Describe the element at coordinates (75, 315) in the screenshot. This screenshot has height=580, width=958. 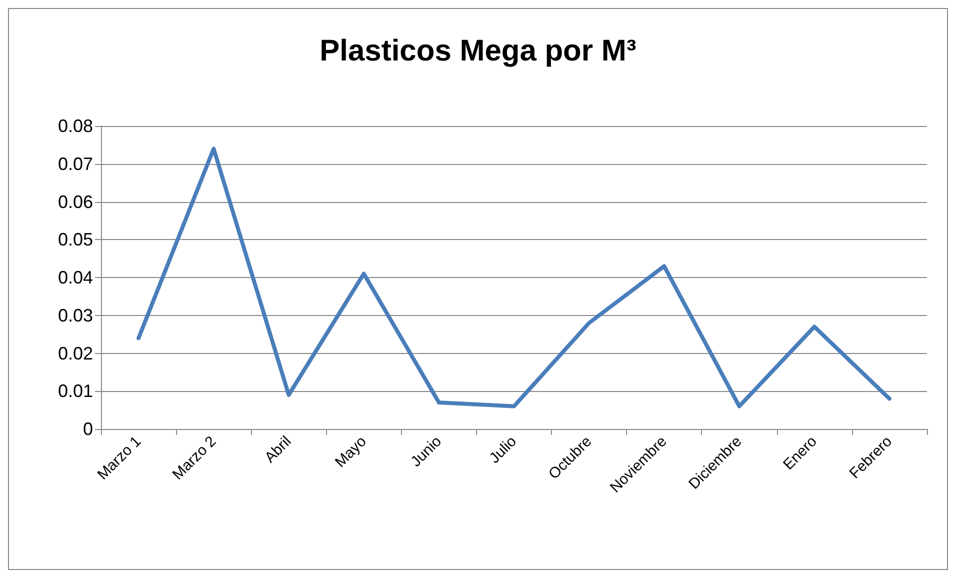
I see `y-tick-label: 0.03` at that location.